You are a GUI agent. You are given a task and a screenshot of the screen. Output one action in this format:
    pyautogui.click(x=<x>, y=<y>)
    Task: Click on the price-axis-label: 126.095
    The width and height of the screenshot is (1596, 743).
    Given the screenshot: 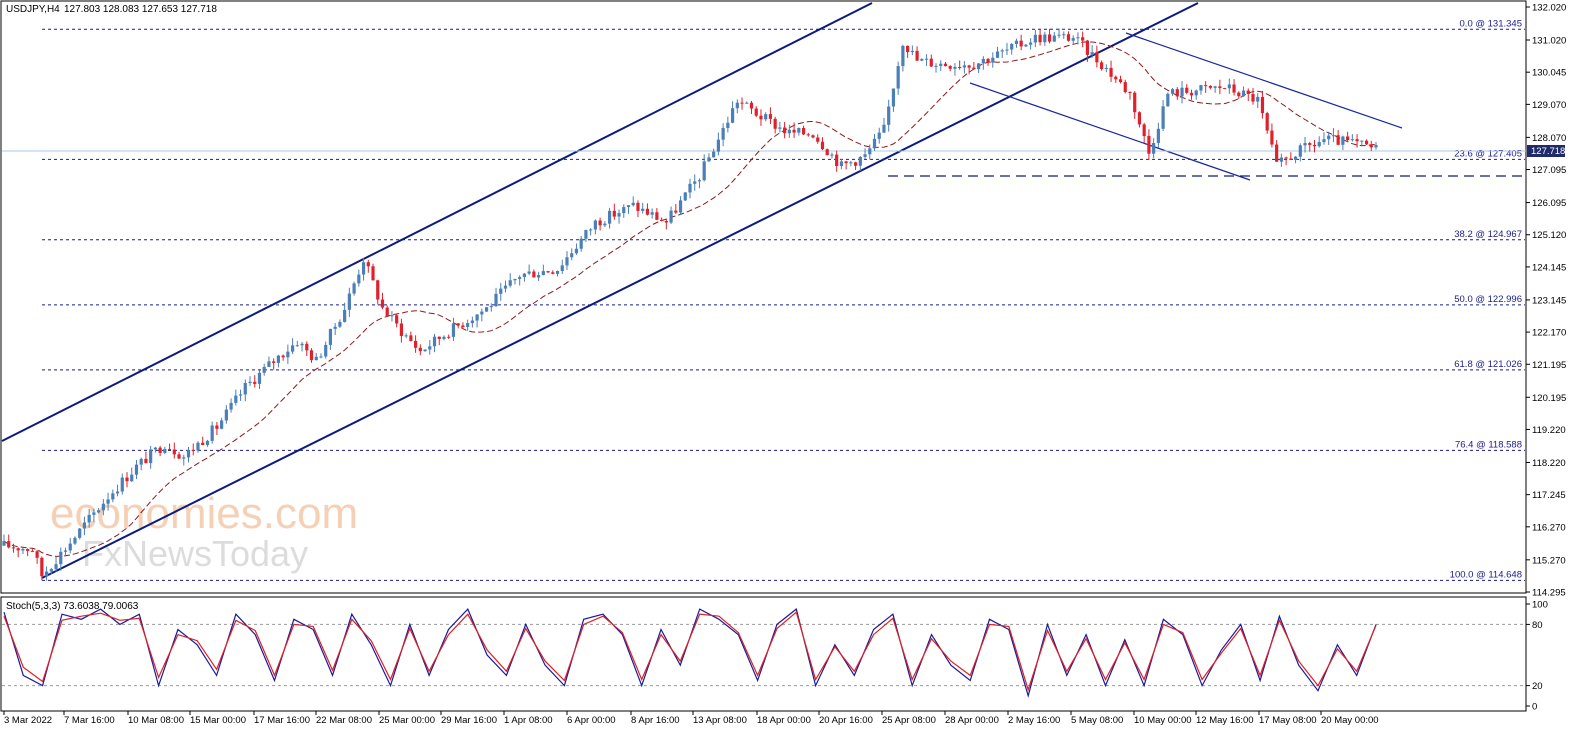 What is the action you would take?
    pyautogui.click(x=1549, y=203)
    